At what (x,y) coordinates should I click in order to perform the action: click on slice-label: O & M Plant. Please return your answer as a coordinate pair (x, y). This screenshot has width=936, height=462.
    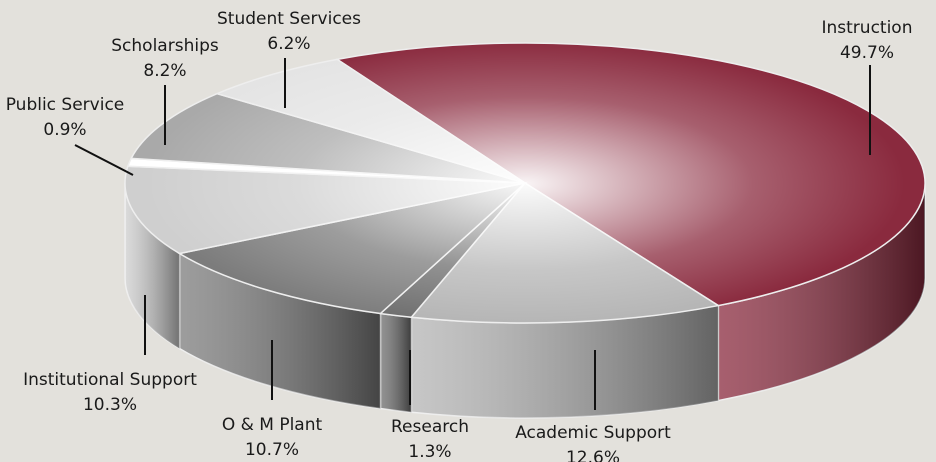
    Looking at the image, I should click on (272, 425).